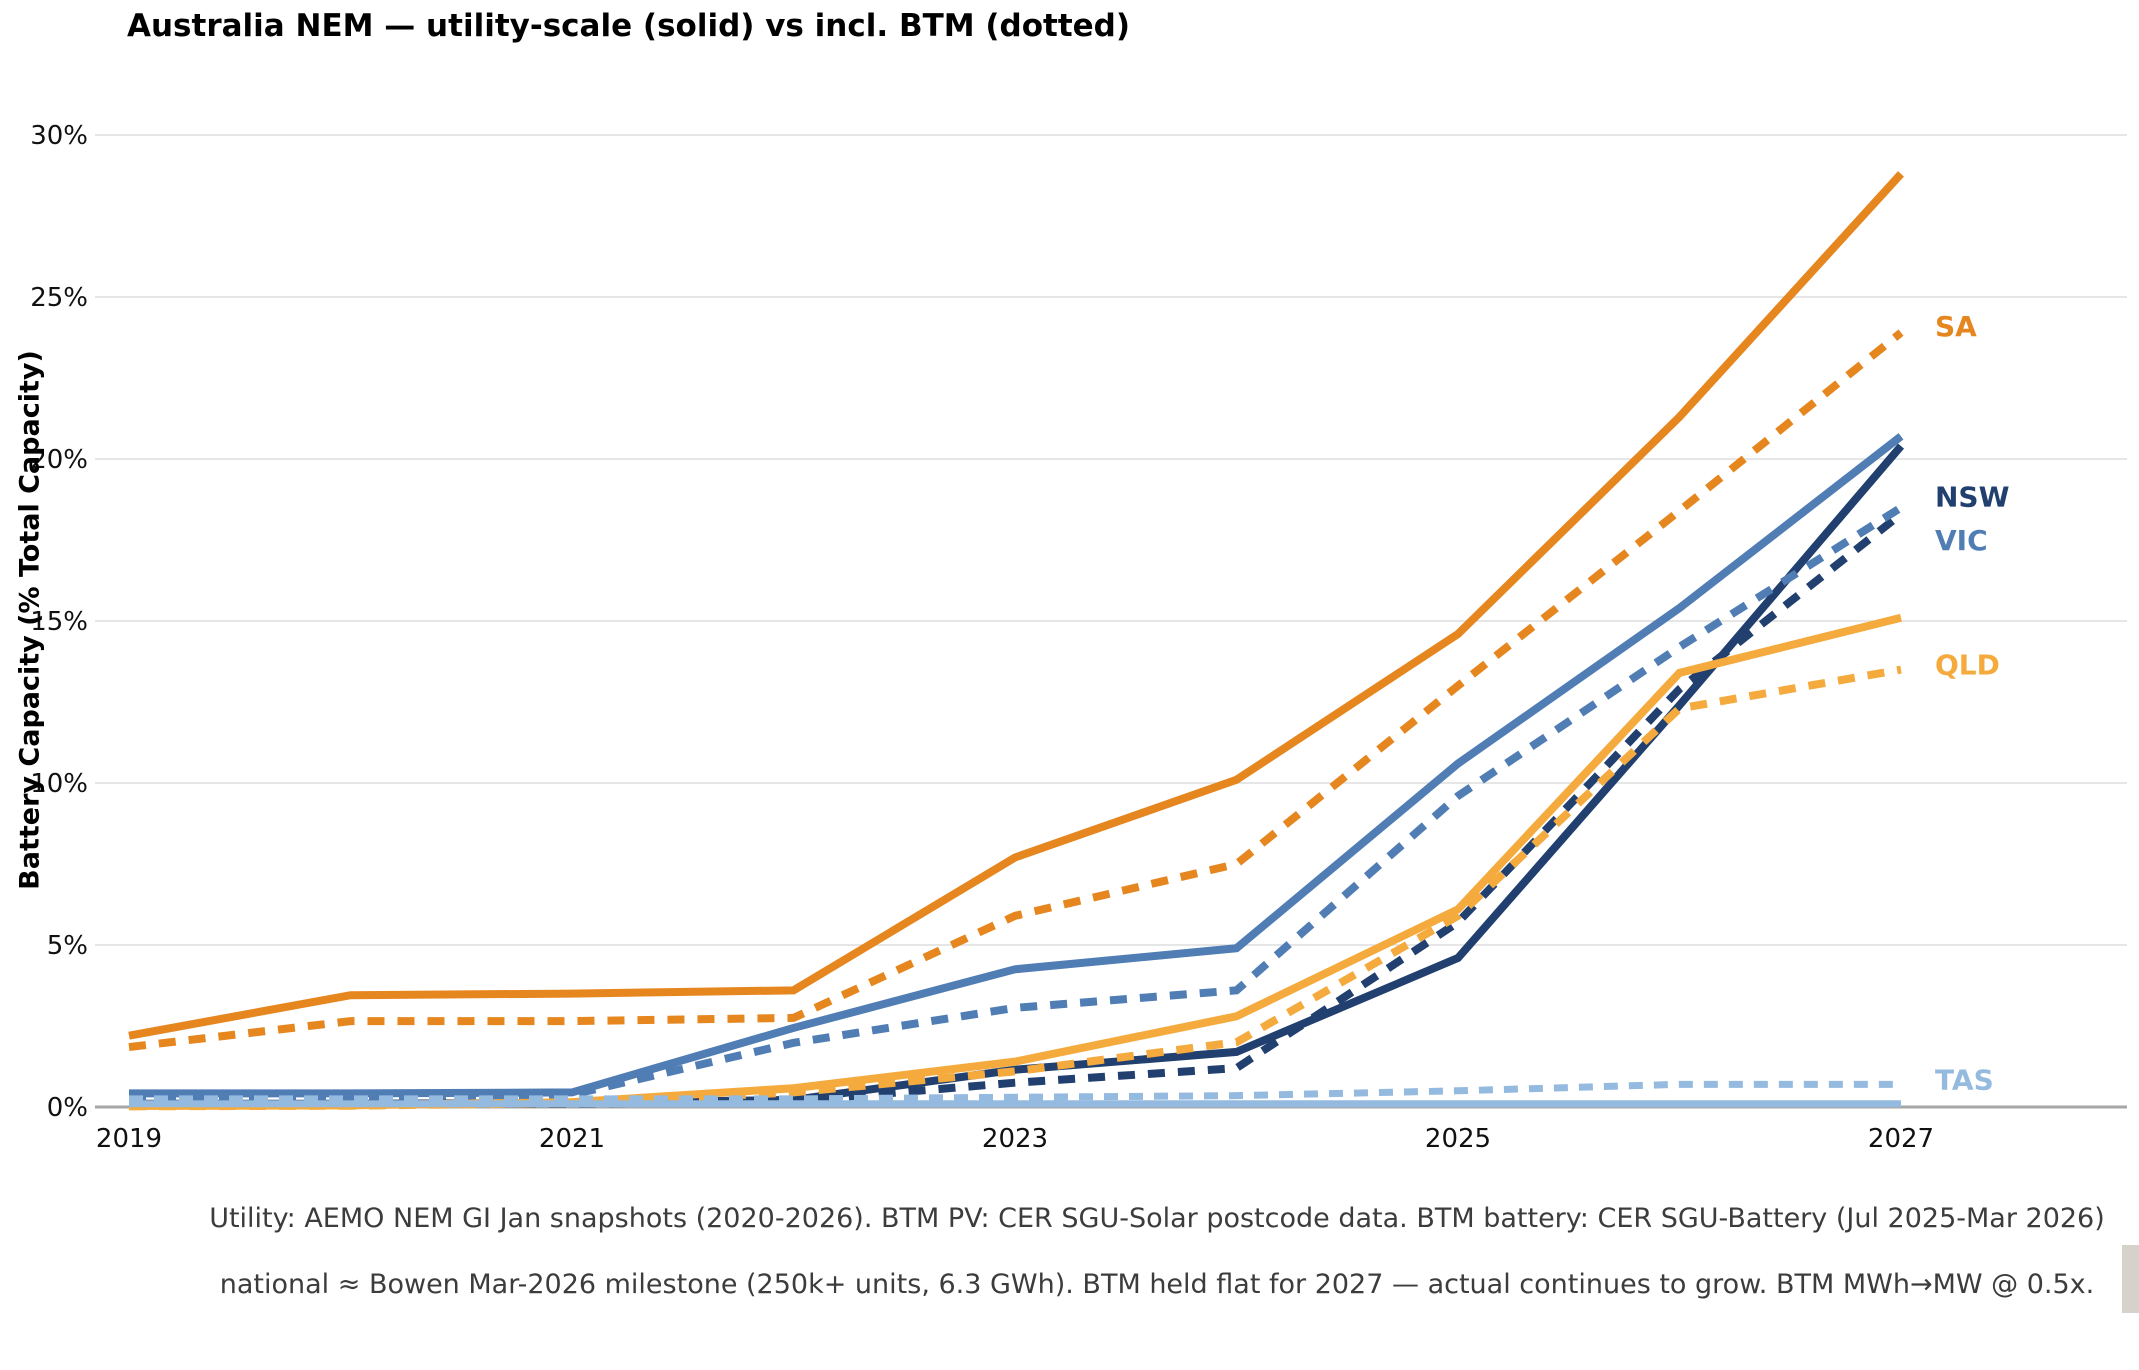 The height and width of the screenshot is (1370, 2139). What do you see at coordinates (67, 946) in the screenshot?
I see `y-tick-label-5%: 5%` at bounding box center [67, 946].